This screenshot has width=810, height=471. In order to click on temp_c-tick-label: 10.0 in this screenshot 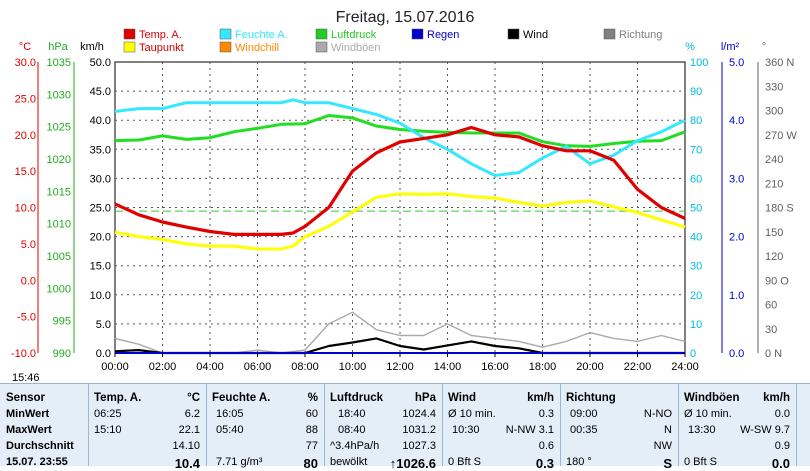, I will do `click(25, 209)`.